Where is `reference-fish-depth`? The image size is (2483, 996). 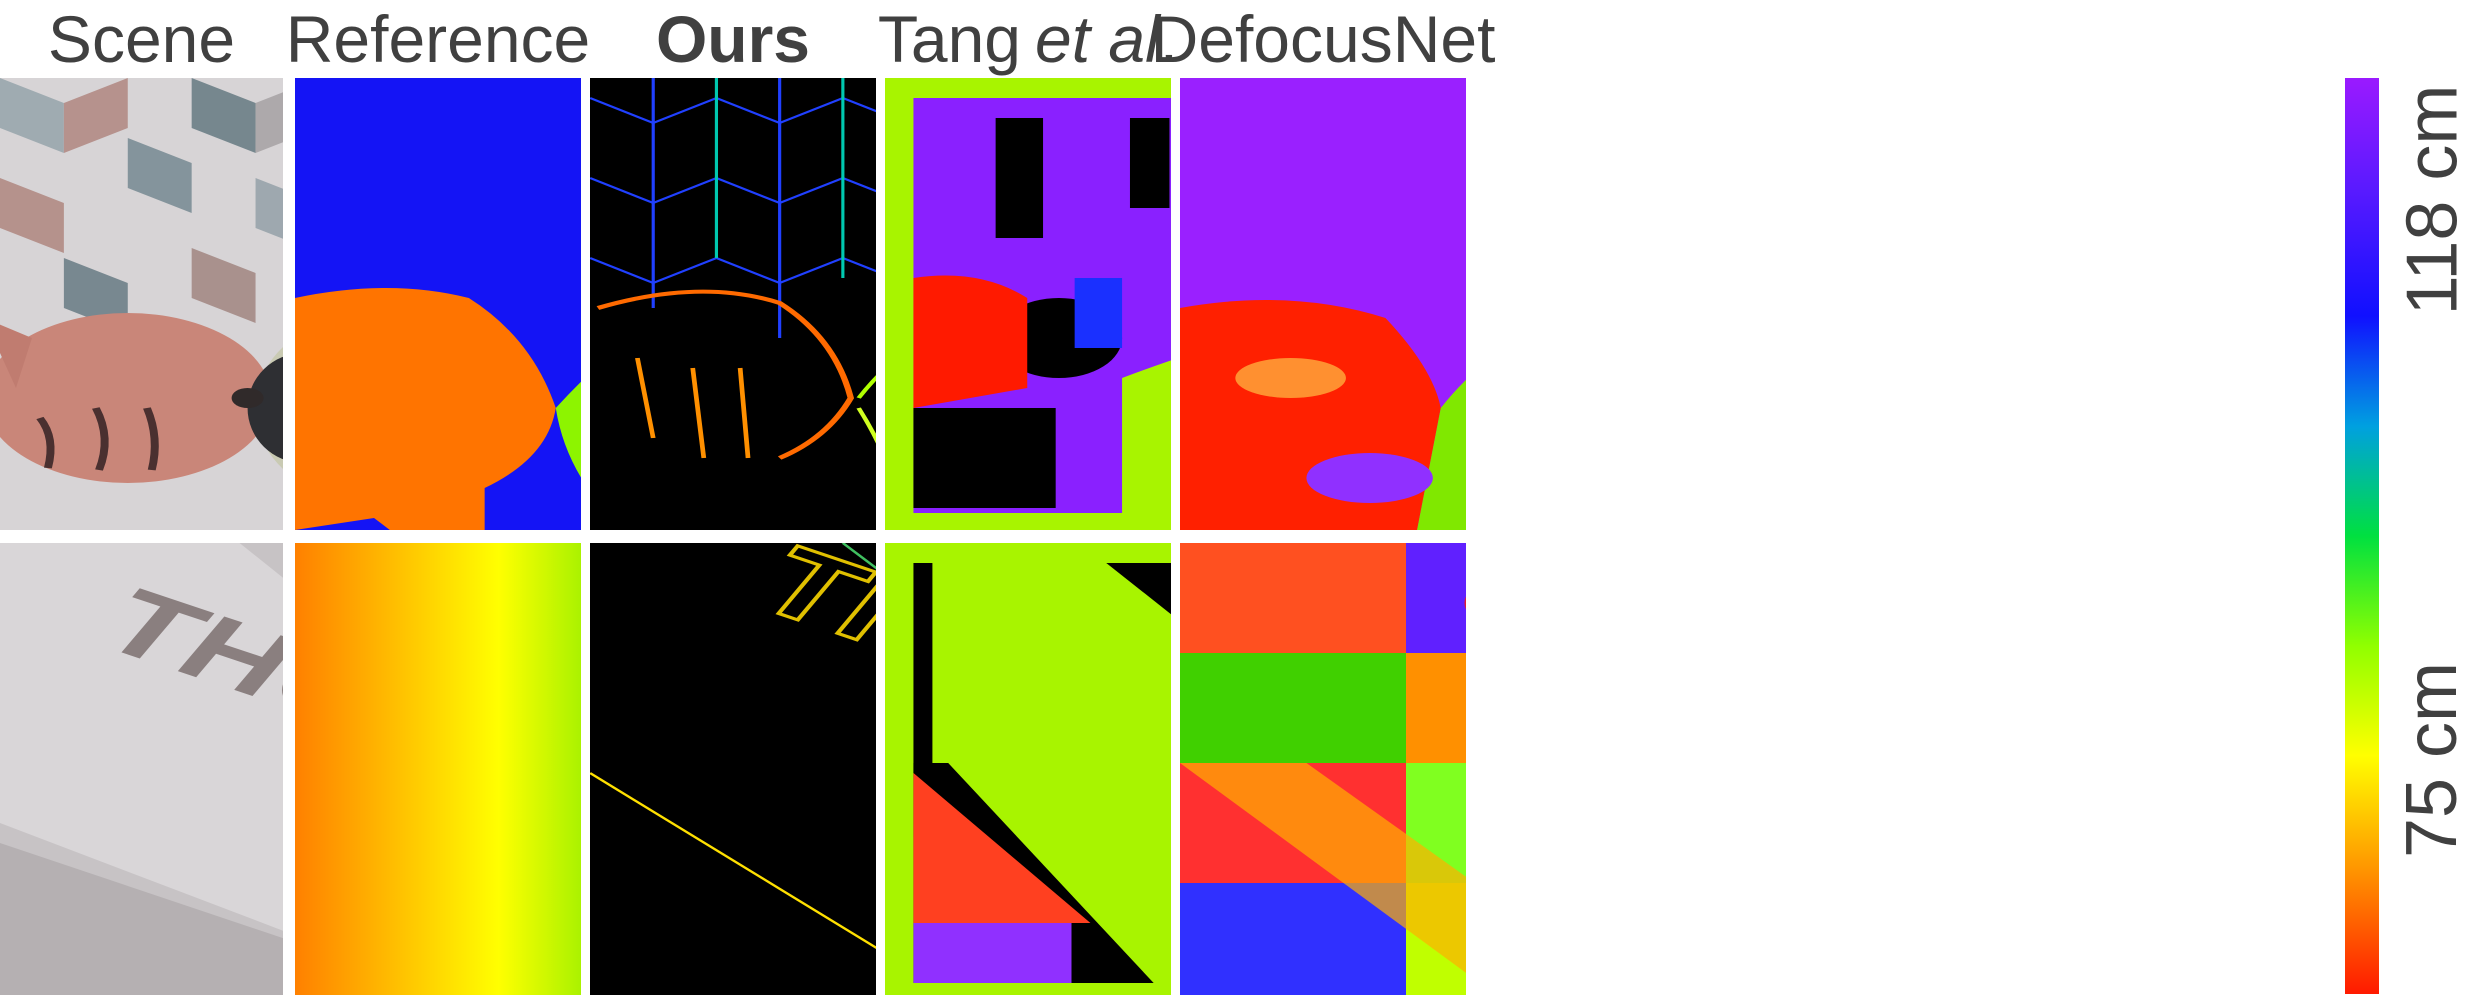
reference-fish-depth is located at coordinates (438, 304).